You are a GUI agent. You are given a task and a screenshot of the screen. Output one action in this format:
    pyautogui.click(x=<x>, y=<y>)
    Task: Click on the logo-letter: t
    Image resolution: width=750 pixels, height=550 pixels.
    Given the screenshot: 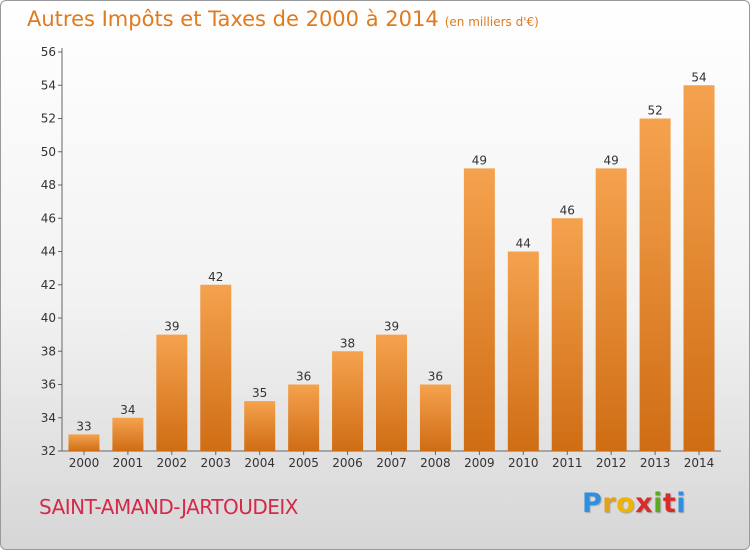 What is the action you would take?
    pyautogui.click(x=669, y=503)
    